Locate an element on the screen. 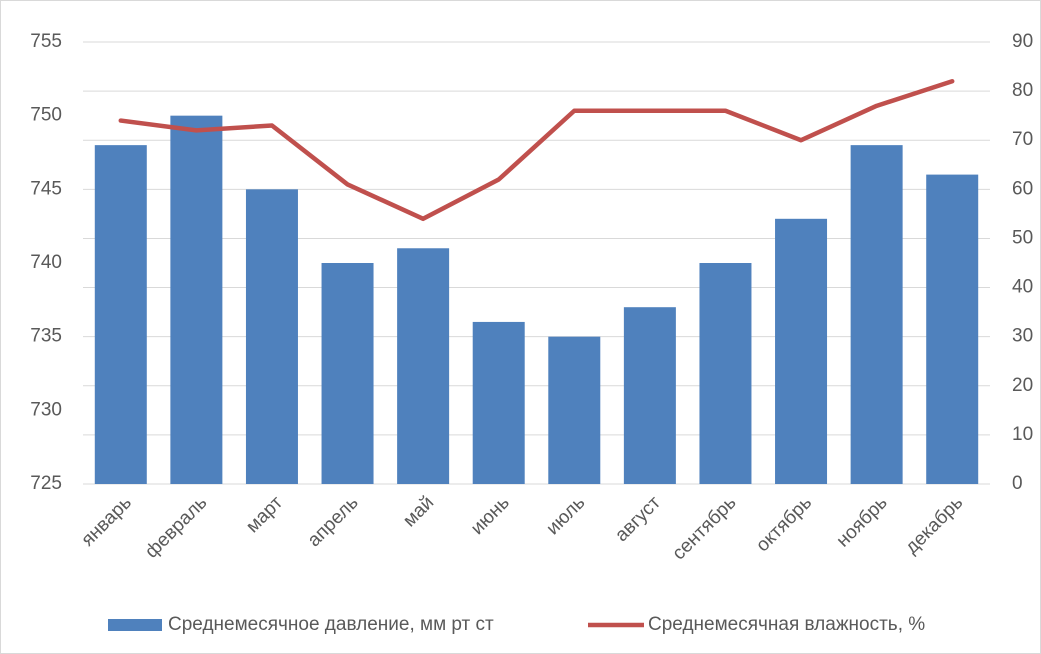 This screenshot has height=654, width=1041. y-tick-label: 750 is located at coordinates (46, 115).